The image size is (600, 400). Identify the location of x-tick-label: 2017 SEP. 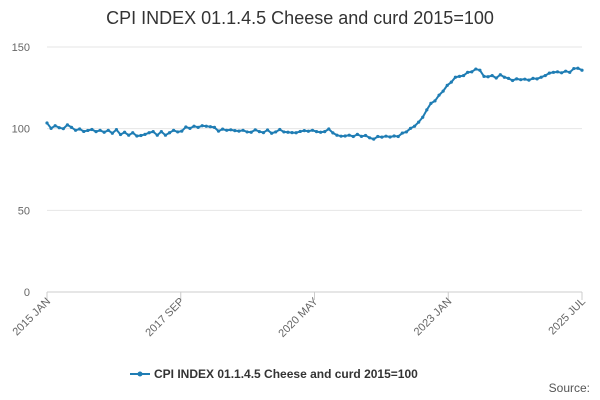
(165, 318).